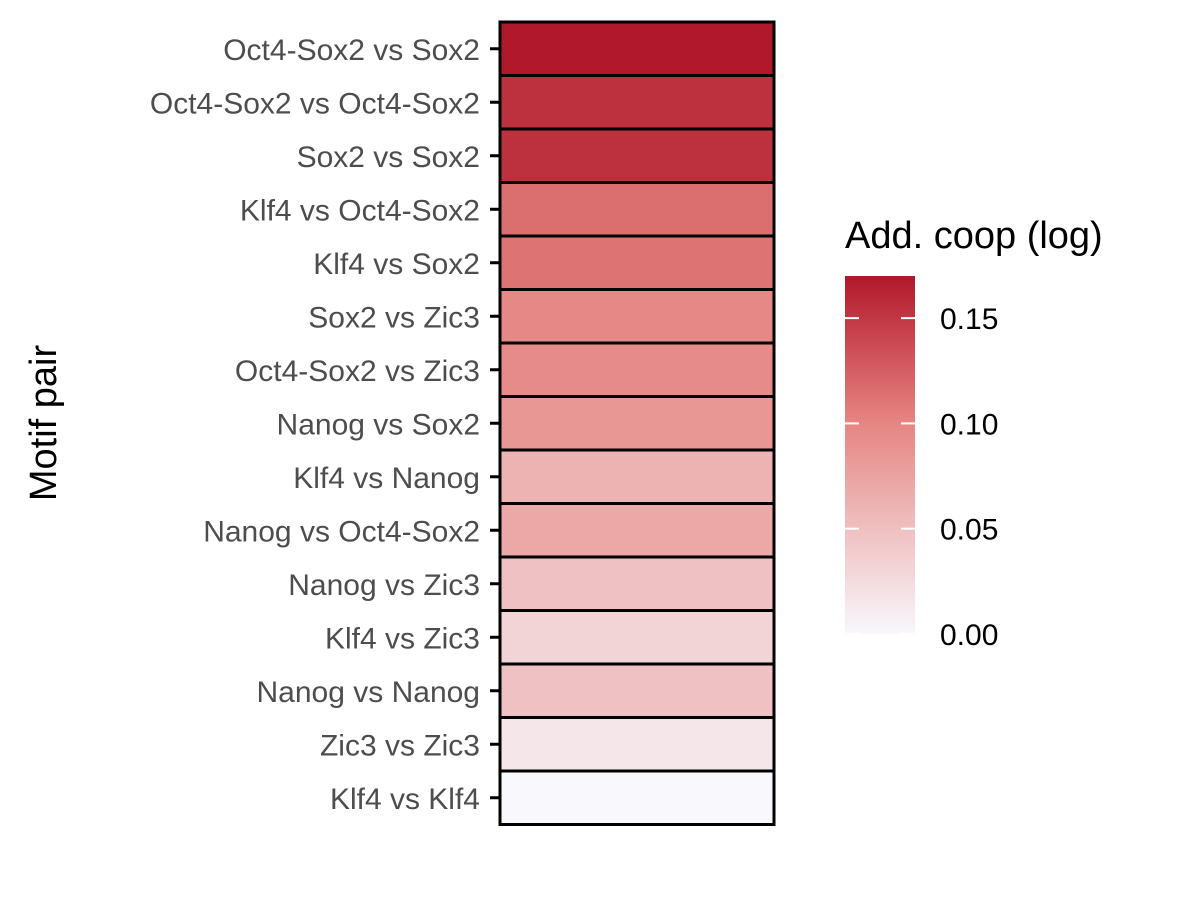  Describe the element at coordinates (388, 157) in the screenshot. I see `y-tick-label: Sox2 vs Sox2` at that location.